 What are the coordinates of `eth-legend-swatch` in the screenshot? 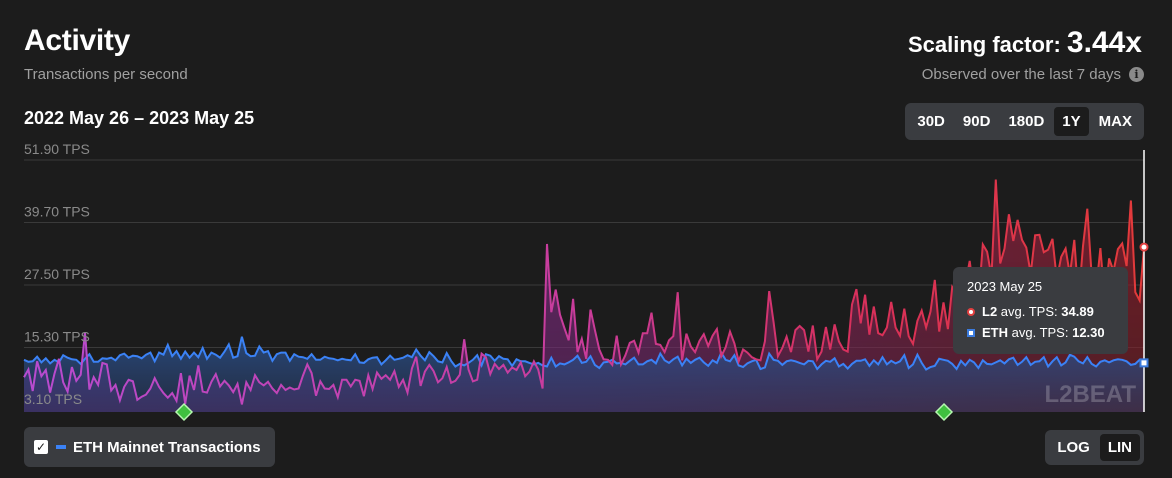 It's located at (61, 447).